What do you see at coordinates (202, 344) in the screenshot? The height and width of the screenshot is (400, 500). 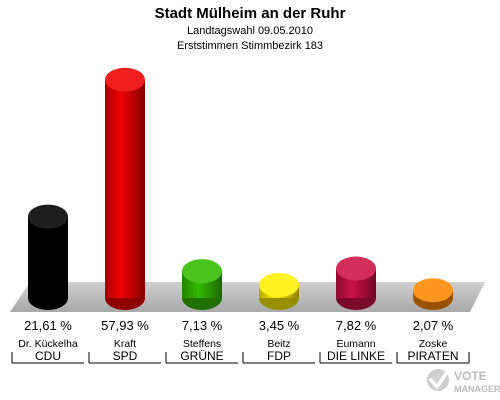 I see `candidate-label: Steffens` at bounding box center [202, 344].